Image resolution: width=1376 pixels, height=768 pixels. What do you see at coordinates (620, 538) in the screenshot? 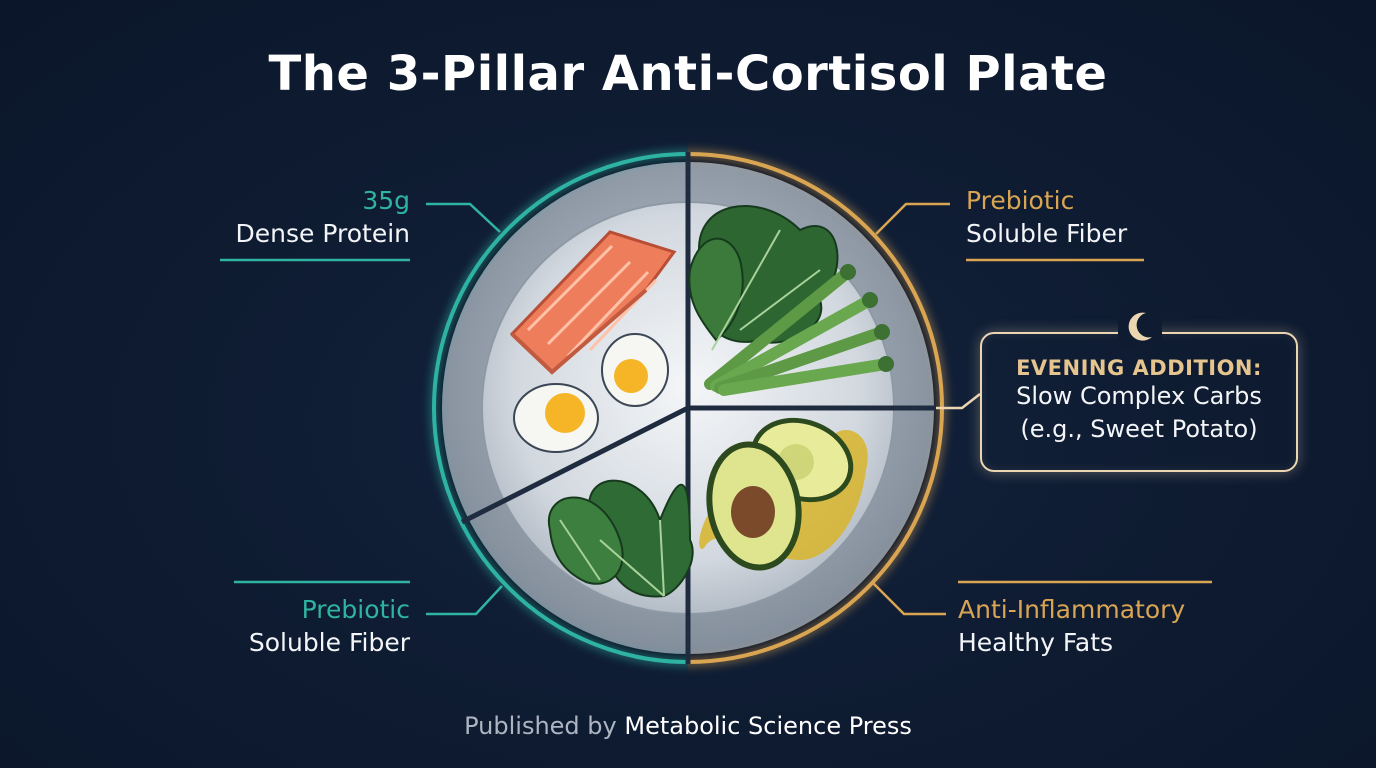
I see `spinach-icon` at bounding box center [620, 538].